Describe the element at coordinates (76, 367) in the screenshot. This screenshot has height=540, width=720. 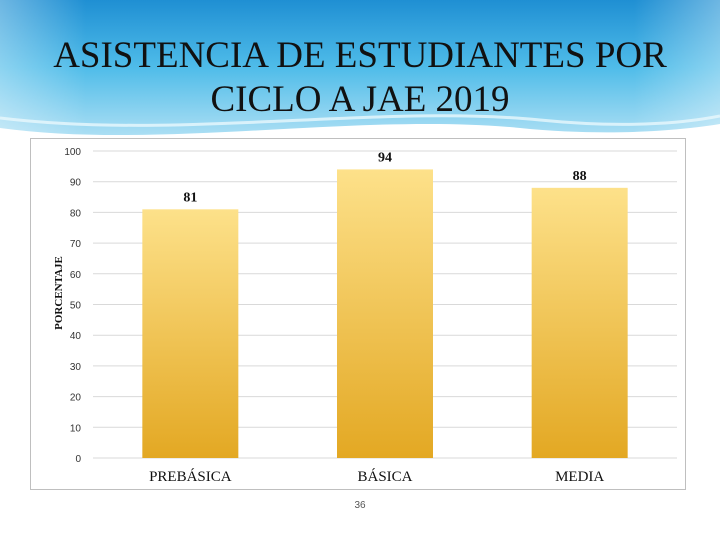
I see `y-tick-label: 30` at that location.